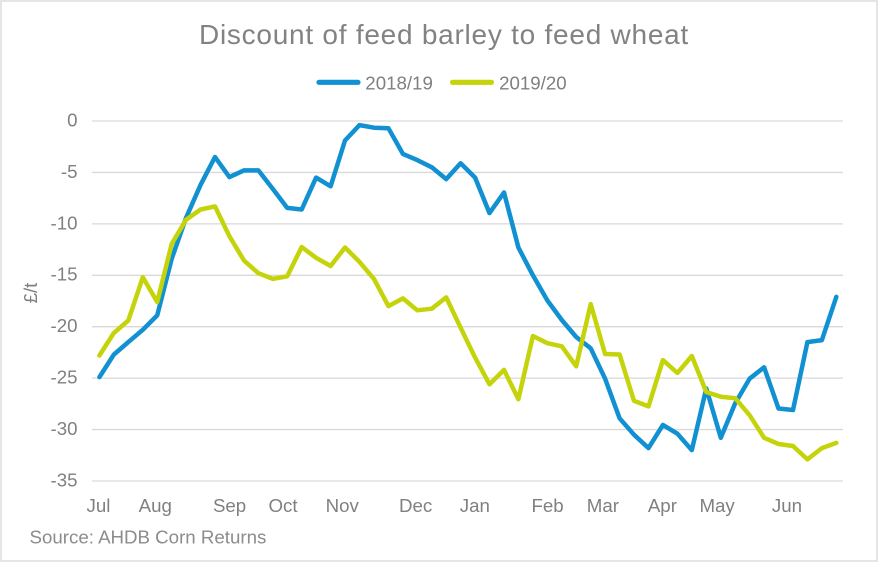 The width and height of the screenshot is (878, 562). Describe the element at coordinates (787, 505) in the screenshot. I see `svg-text: Jun` at that location.